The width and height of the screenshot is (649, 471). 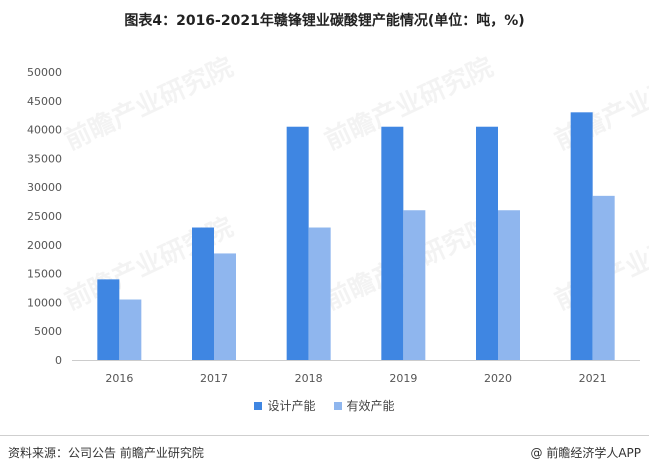 I want to click on bar-design-2016, so click(x=108, y=319).